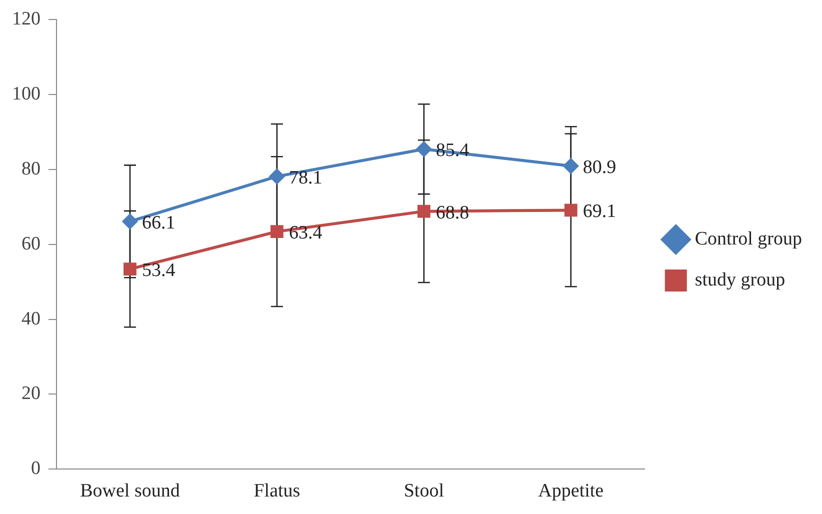 The height and width of the screenshot is (514, 822). I want to click on data-label: 80.9, so click(599, 167).